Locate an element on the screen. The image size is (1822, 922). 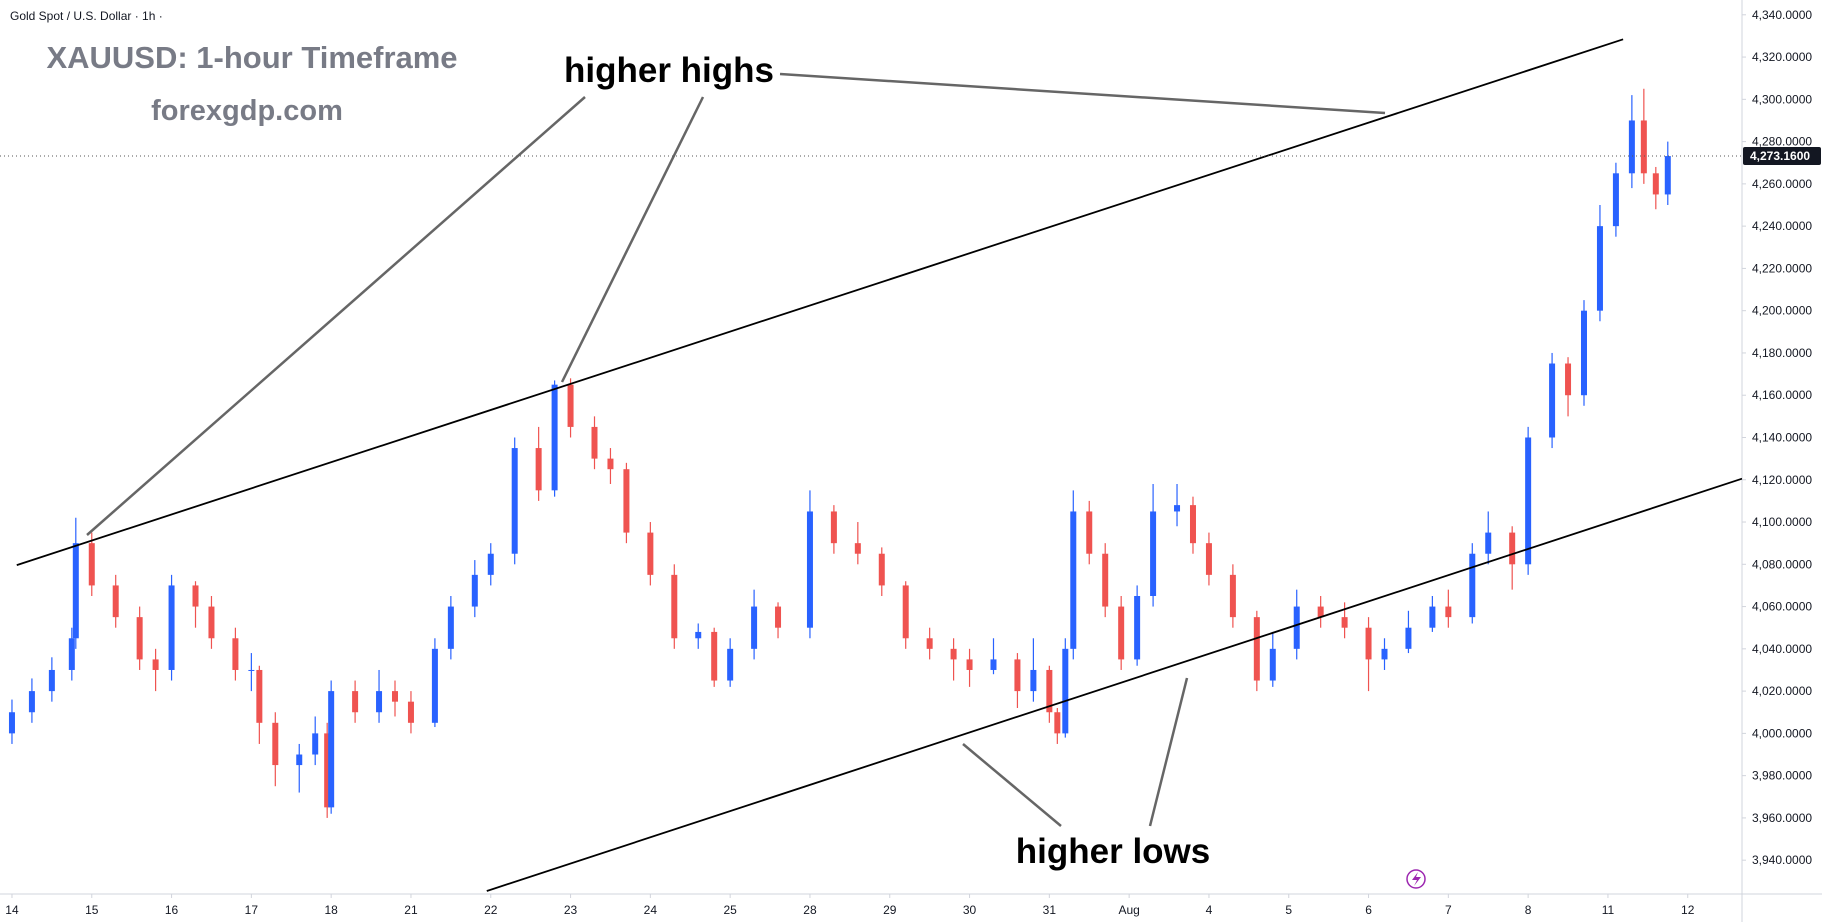
x-tick-label: 4 is located at coordinates (1209, 910).